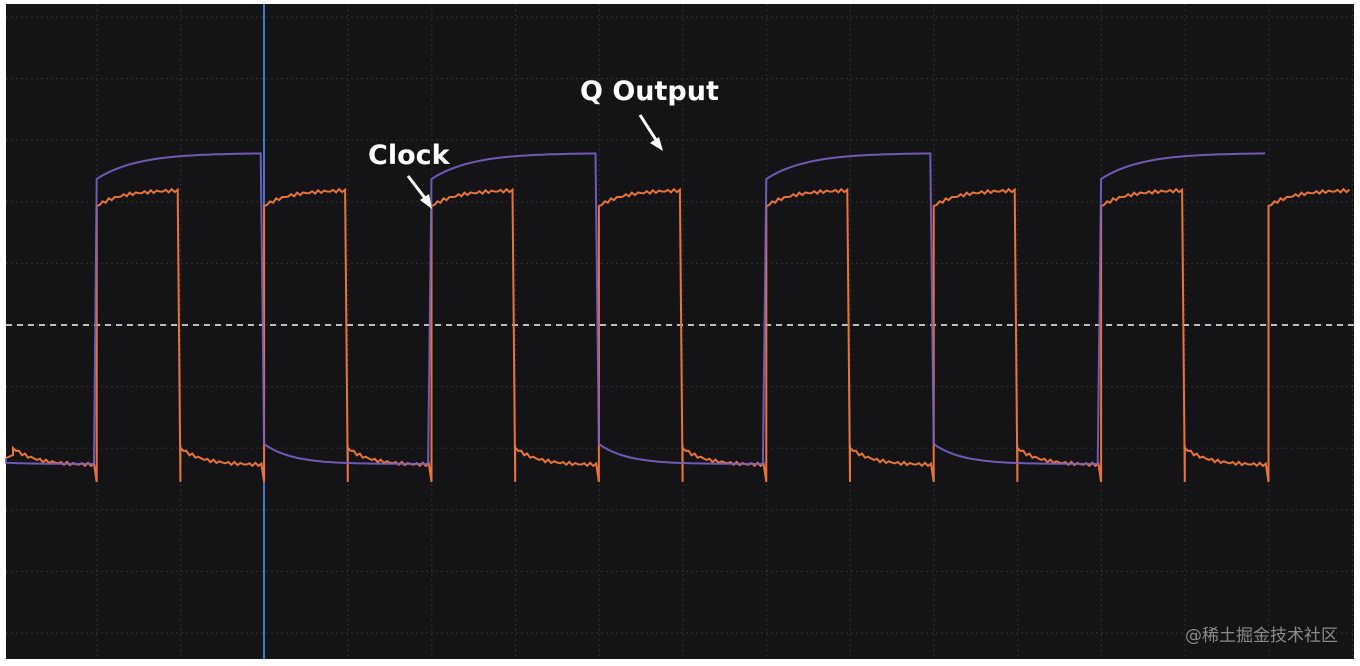 This screenshot has width=1360, height=666. Describe the element at coordinates (426, 201) in the screenshot. I see `clock-arrow-head` at that location.